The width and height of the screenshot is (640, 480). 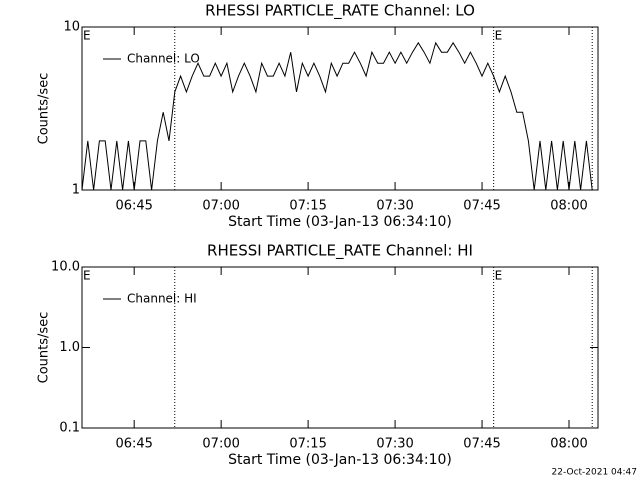 What do you see at coordinates (594, 473) in the screenshot?
I see `footer: 22-Oct-2021 04:47` at bounding box center [594, 473].